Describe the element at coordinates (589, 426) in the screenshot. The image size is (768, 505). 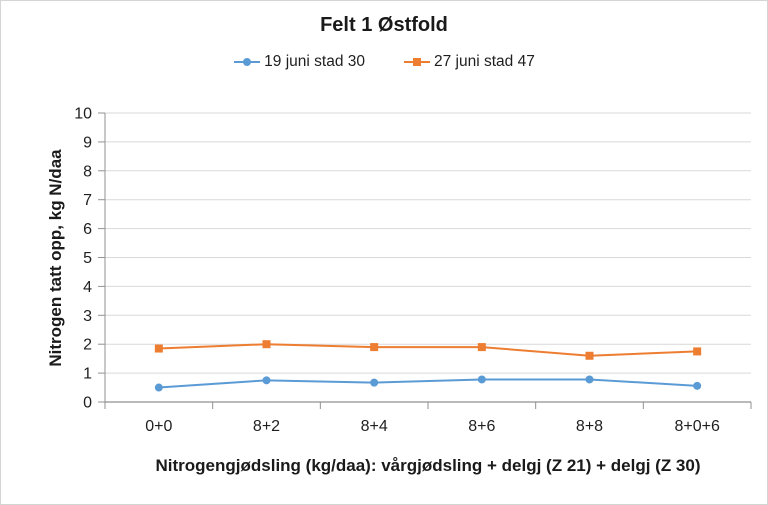
I see `svg-text: 8+8` at that location.